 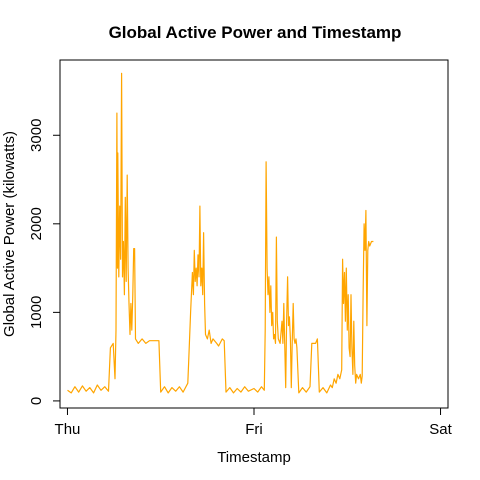 I want to click on y-axis-label: Global Active Power (kilowatts), so click(x=9, y=234).